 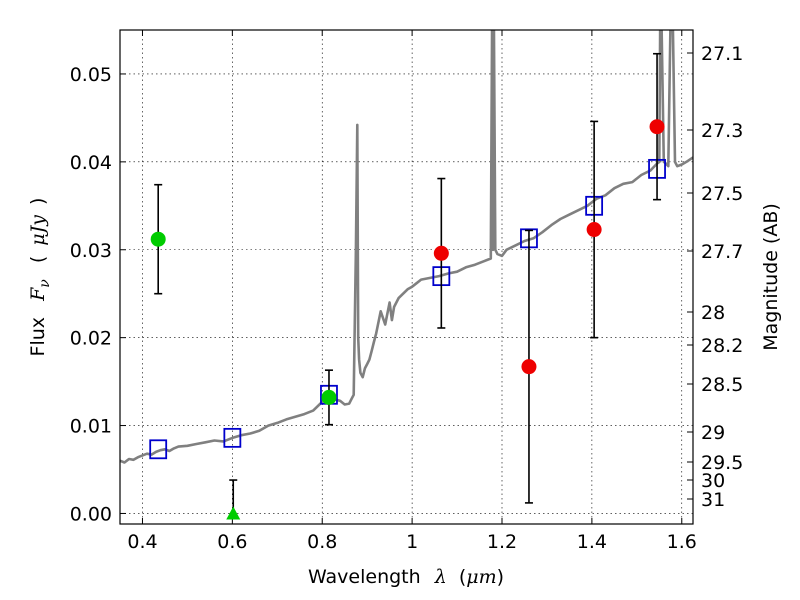 What do you see at coordinates (713, 500) in the screenshot?
I see `magnitude-tick-label: 31` at bounding box center [713, 500].